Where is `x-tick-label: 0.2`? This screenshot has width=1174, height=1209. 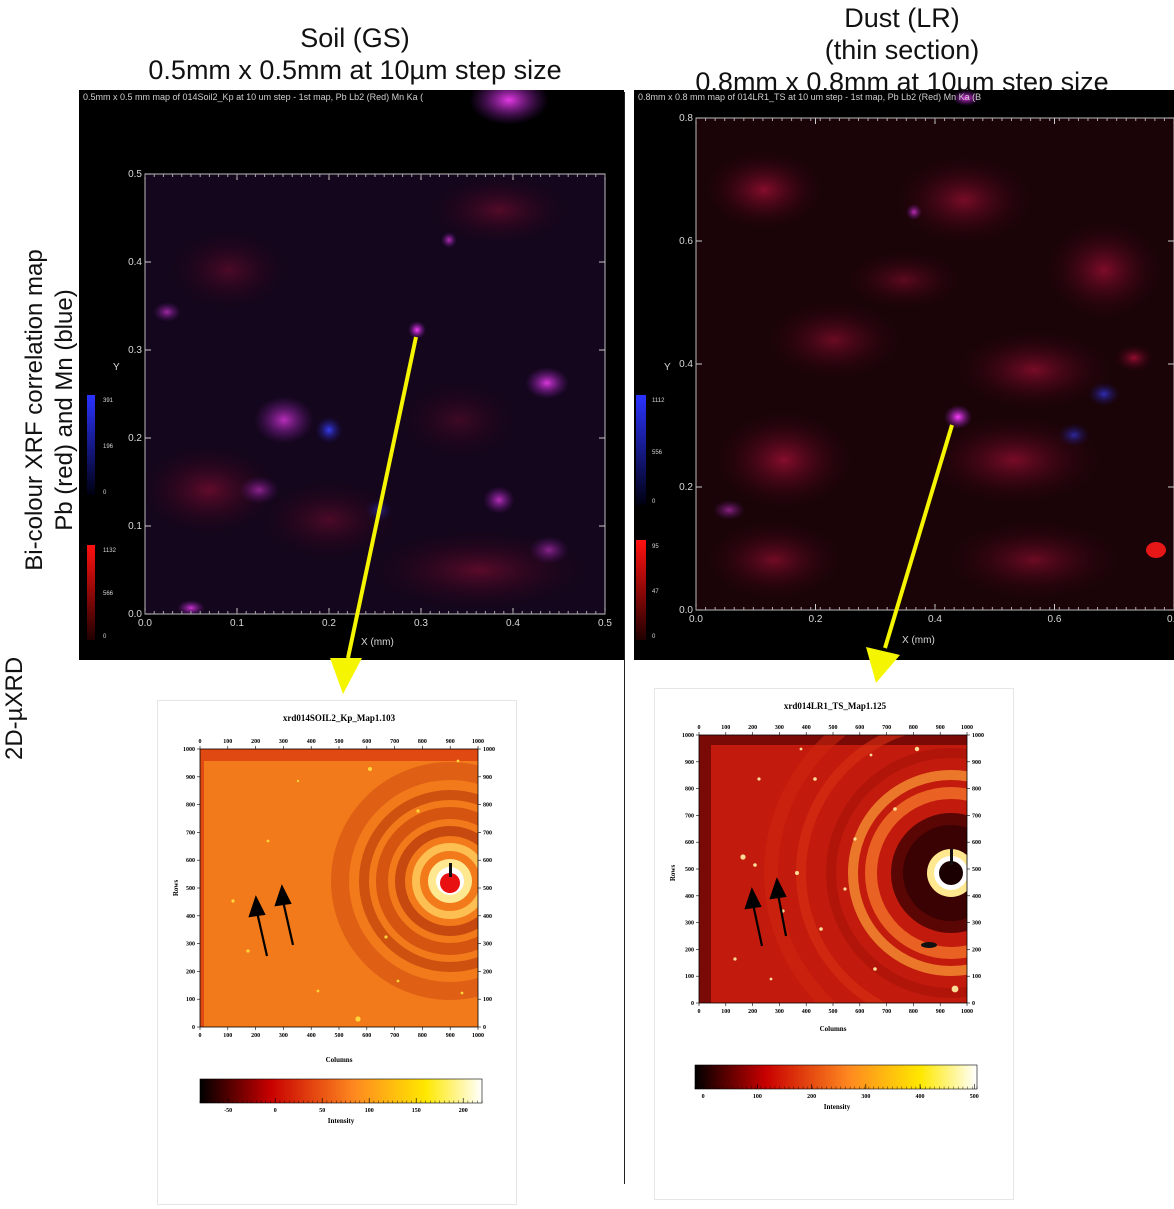 x-tick-label: 0.2 is located at coordinates (329, 623).